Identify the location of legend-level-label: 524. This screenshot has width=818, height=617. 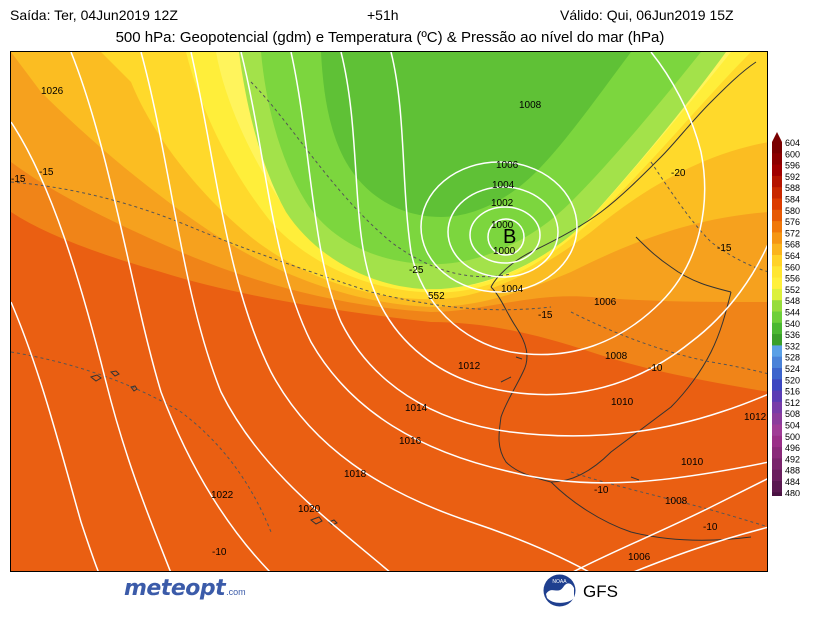
(792, 369).